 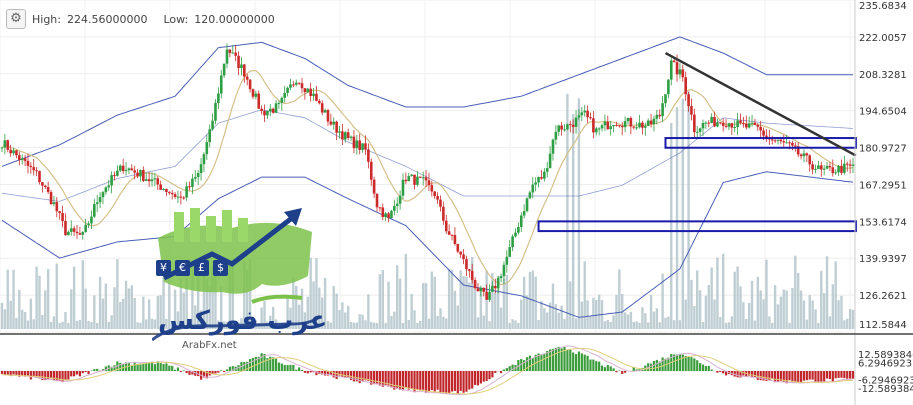 I want to click on price-tick-label: 139.9397, so click(x=883, y=259).